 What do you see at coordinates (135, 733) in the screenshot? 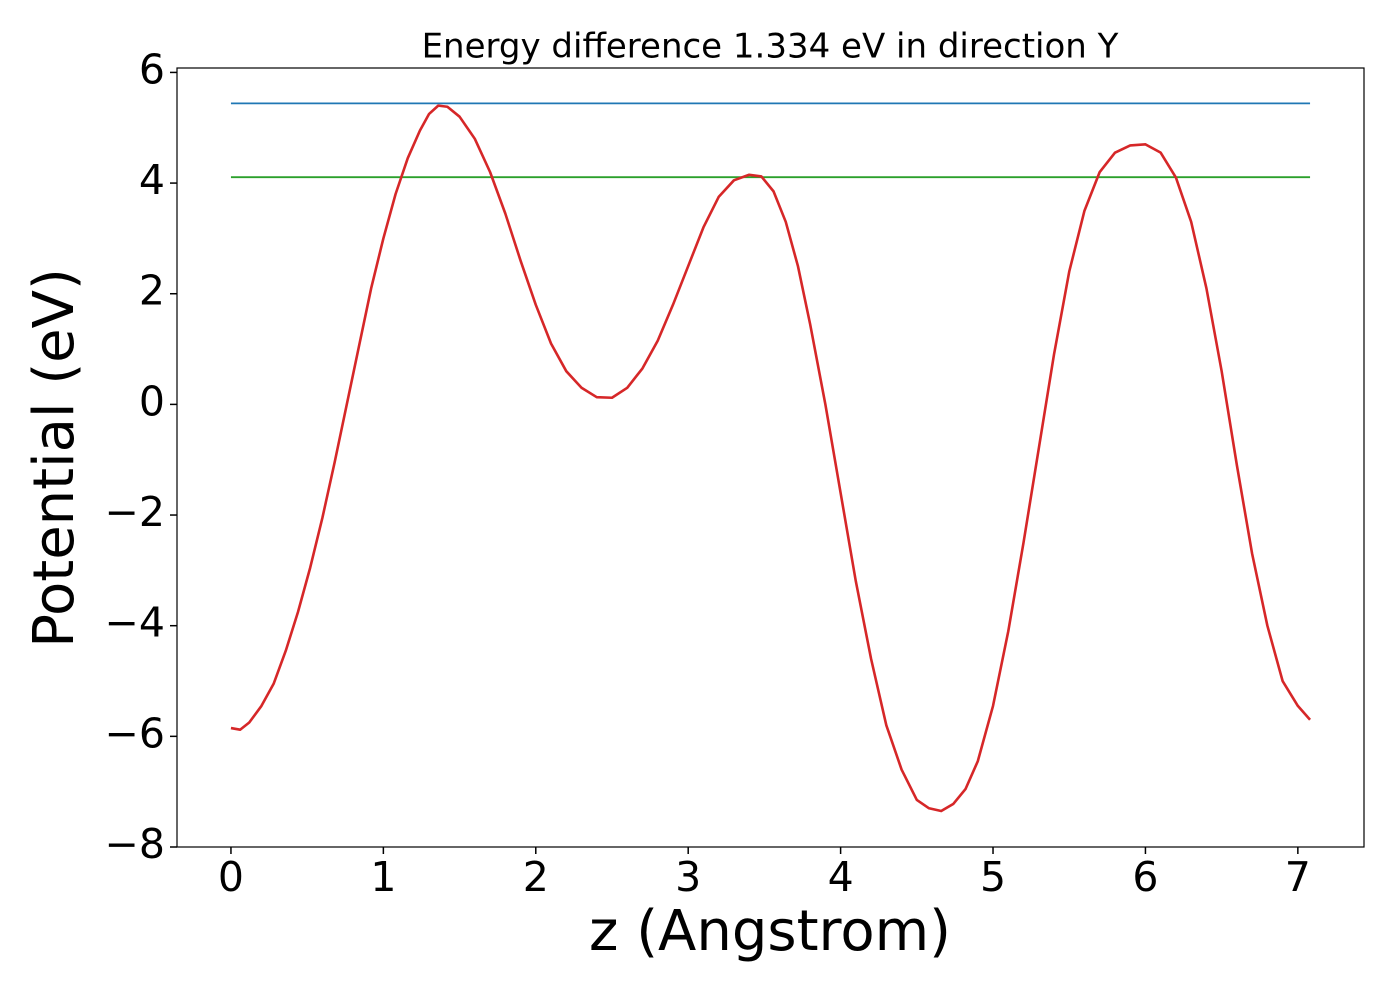
I see `y-tick-label: −6` at bounding box center [135, 733].